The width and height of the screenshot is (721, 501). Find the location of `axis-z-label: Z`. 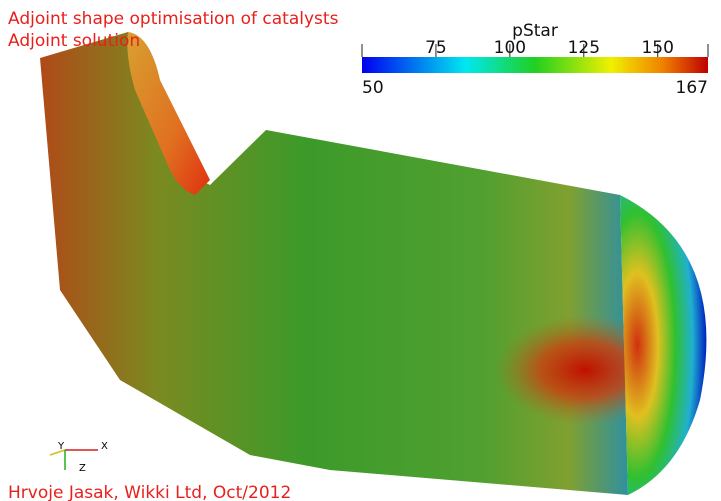

axis-z-label: Z is located at coordinates (82, 468).